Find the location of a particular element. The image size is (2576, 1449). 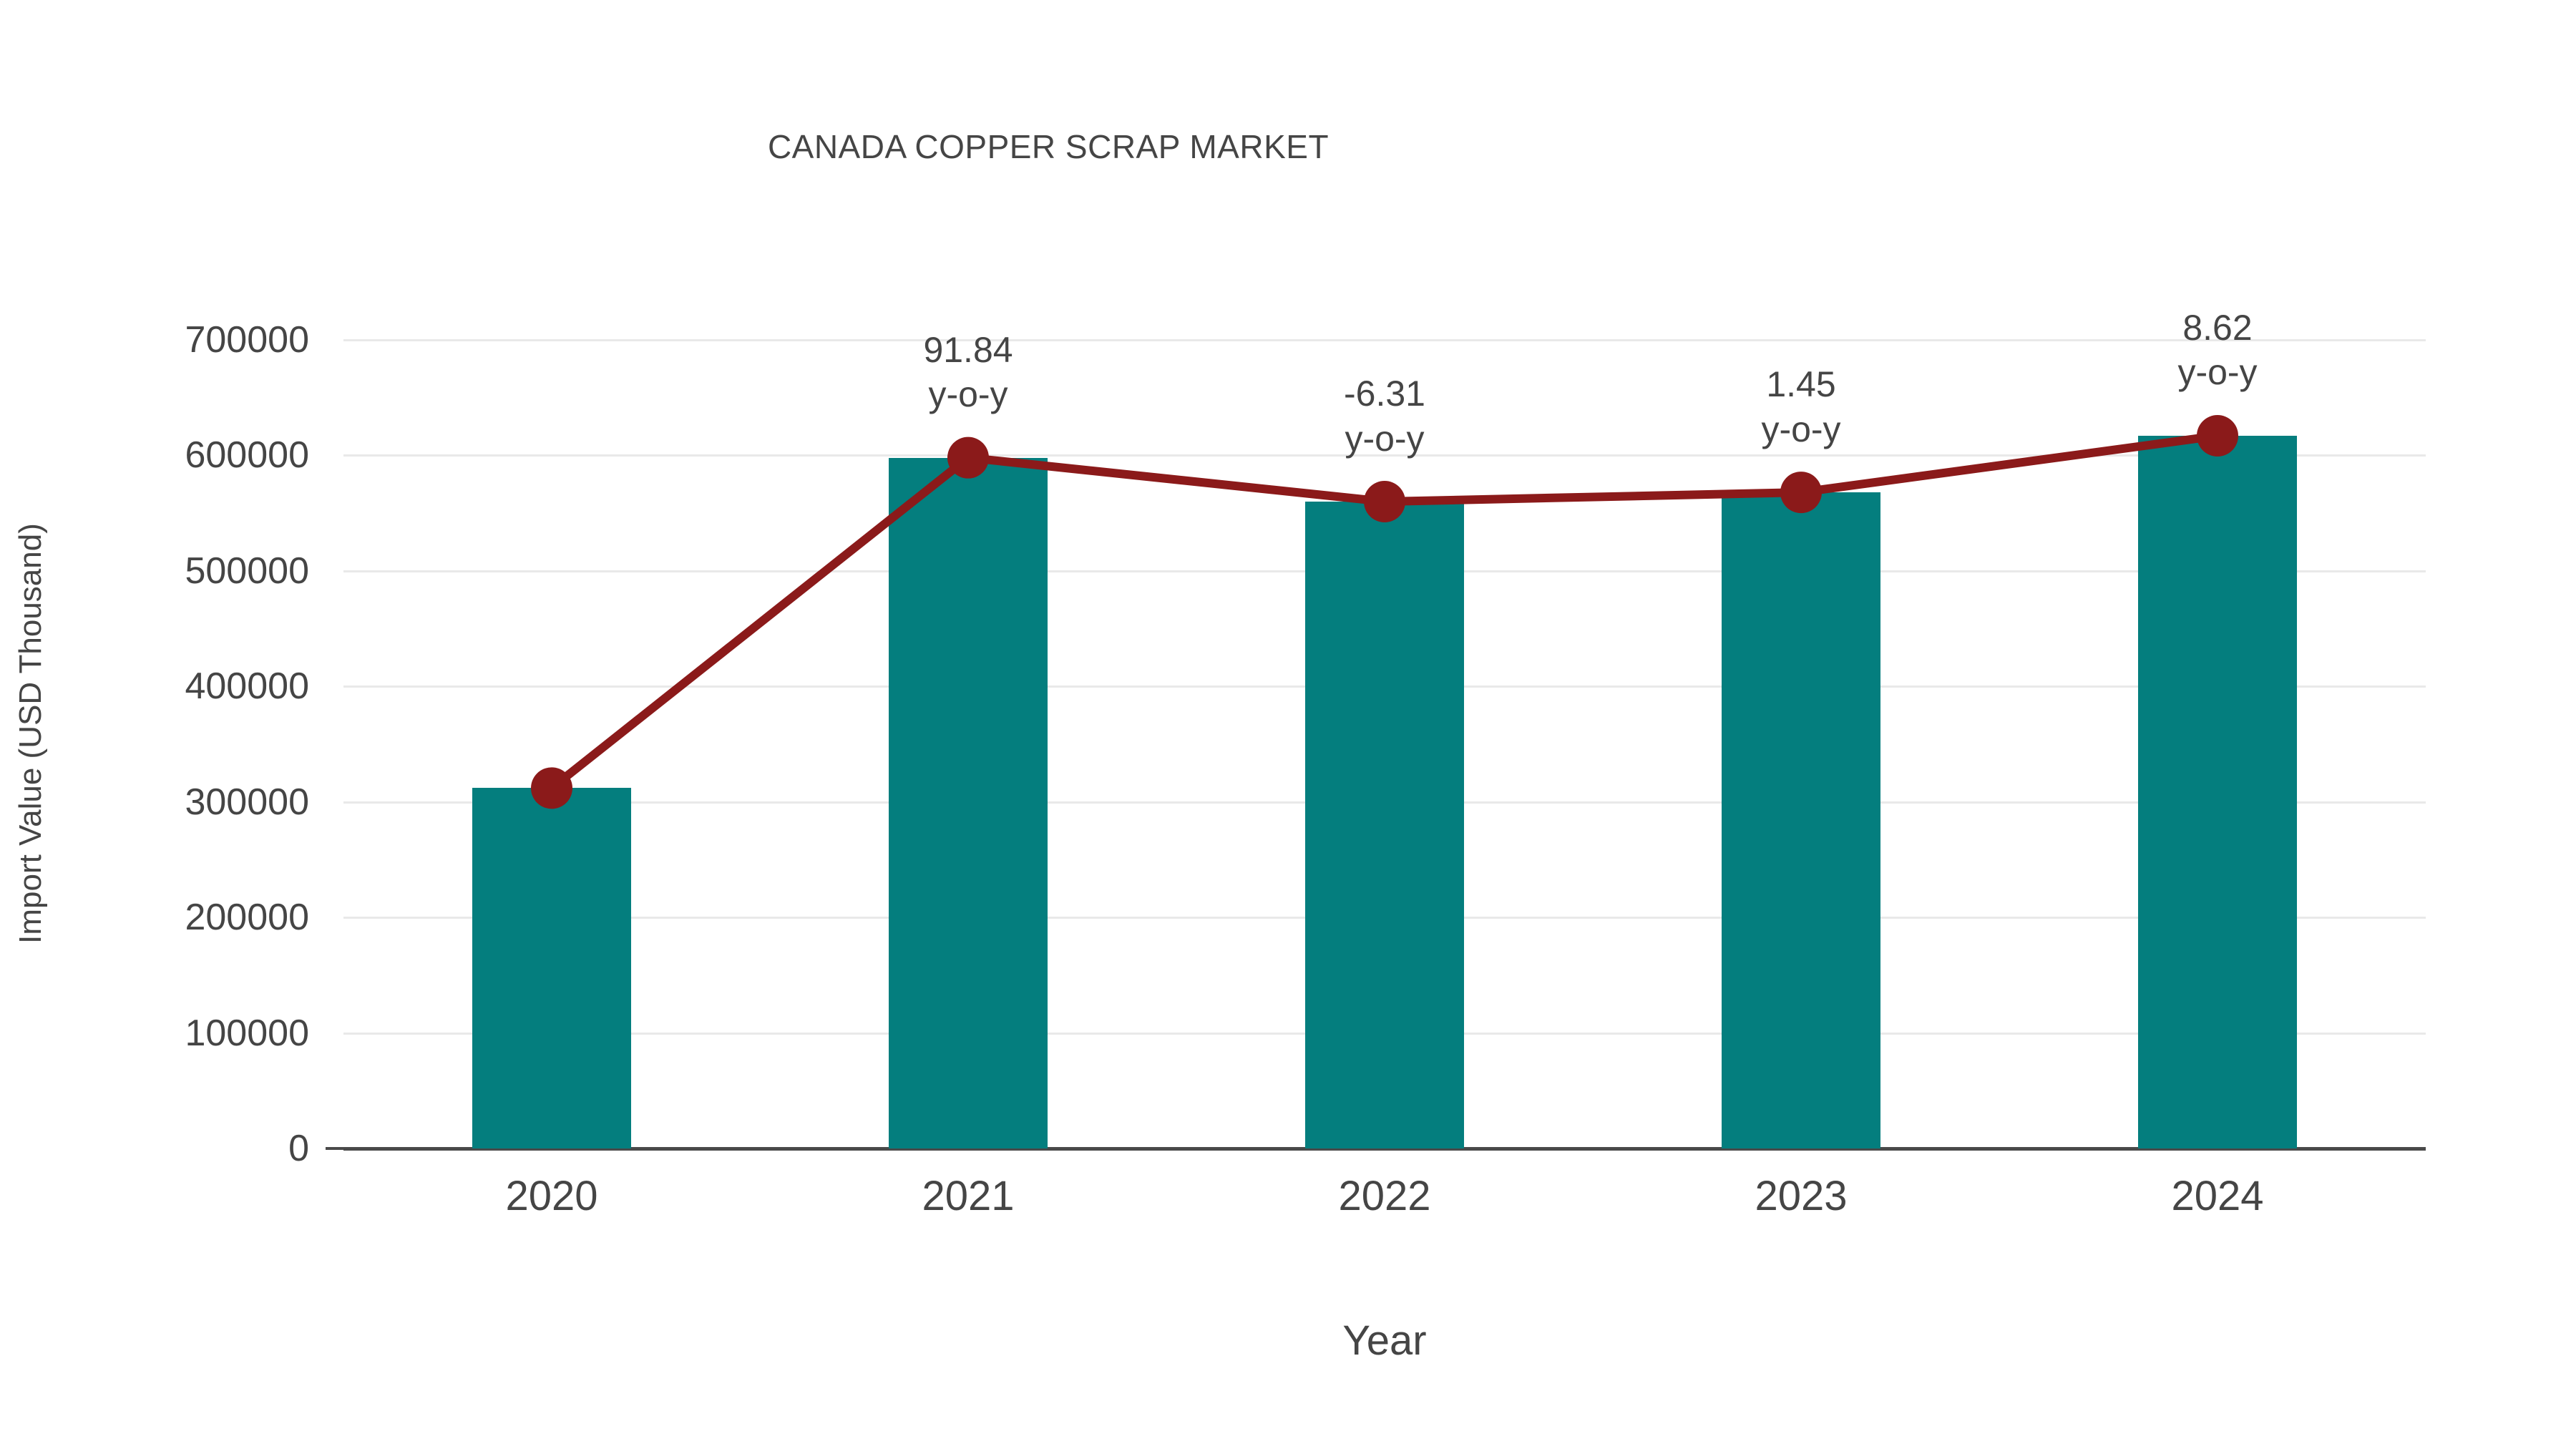

y-axis-tick-label: 200000 is located at coordinates (247, 918).